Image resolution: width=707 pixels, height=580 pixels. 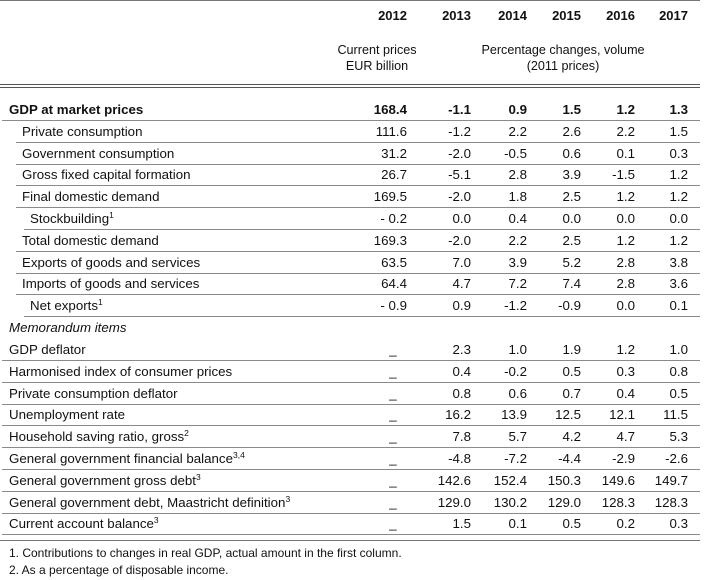 What do you see at coordinates (350, 350) in the screenshot?
I see `table-row: GDP deflator _ 2.3 1.0 1.9 1.2 1.0` at bounding box center [350, 350].